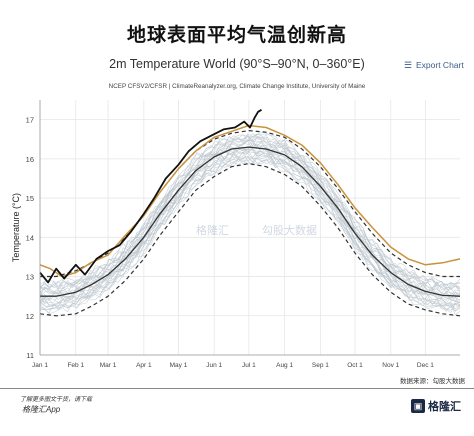  What do you see at coordinates (144, 365) in the screenshot?
I see `x-tick-label: Apr 1` at bounding box center [144, 365].